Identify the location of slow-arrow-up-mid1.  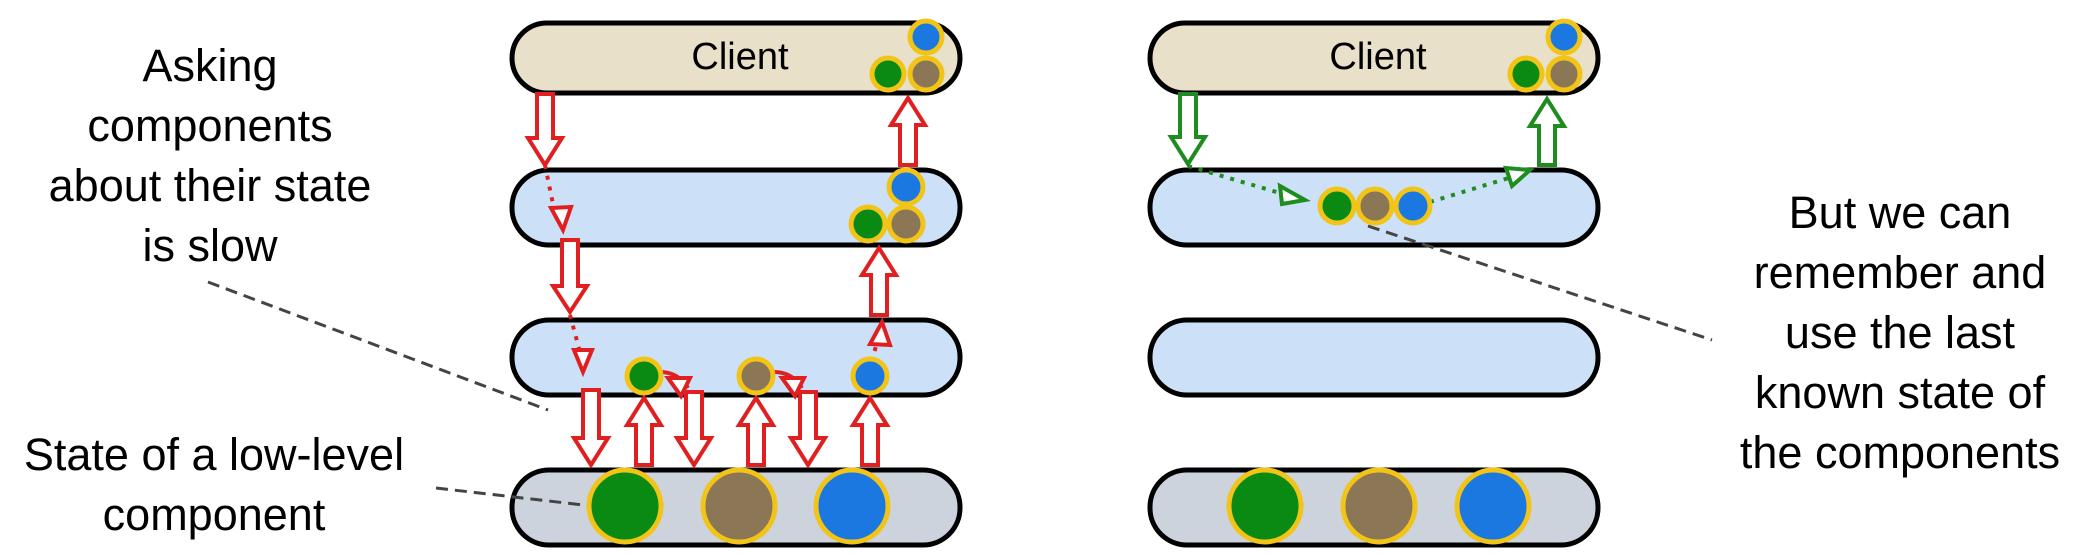
(879, 280).